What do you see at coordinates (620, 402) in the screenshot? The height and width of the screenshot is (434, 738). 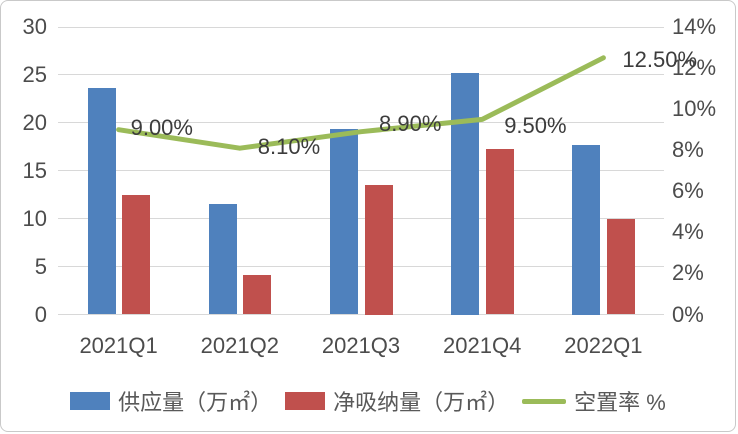 I see `legend-label: 空置率 %` at bounding box center [620, 402].